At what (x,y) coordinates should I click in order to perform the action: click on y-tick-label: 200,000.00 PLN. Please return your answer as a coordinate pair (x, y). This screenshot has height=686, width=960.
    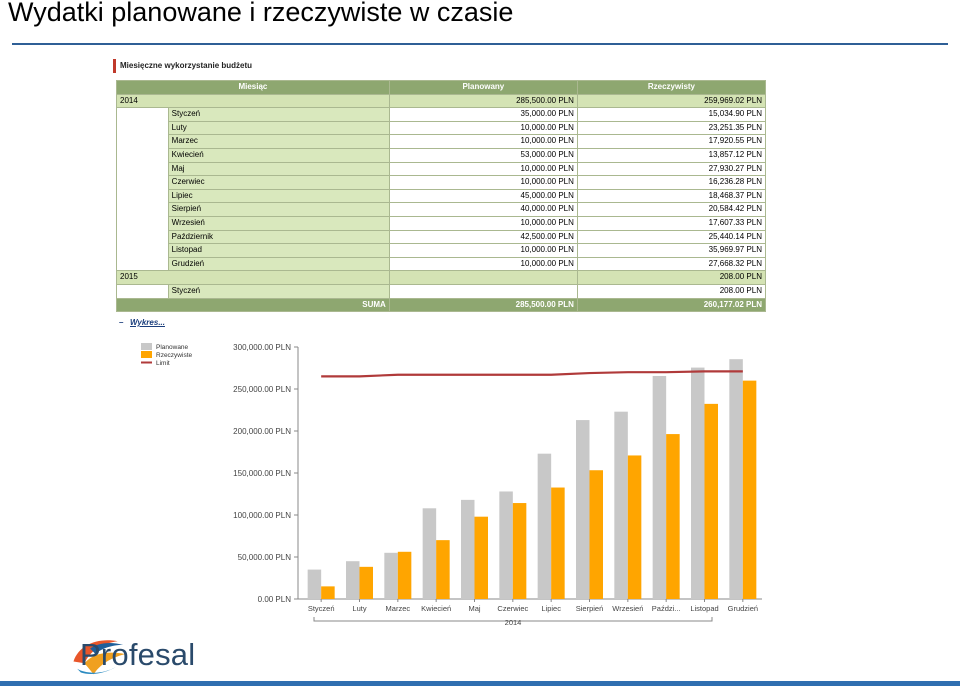
    Looking at the image, I should click on (262, 431).